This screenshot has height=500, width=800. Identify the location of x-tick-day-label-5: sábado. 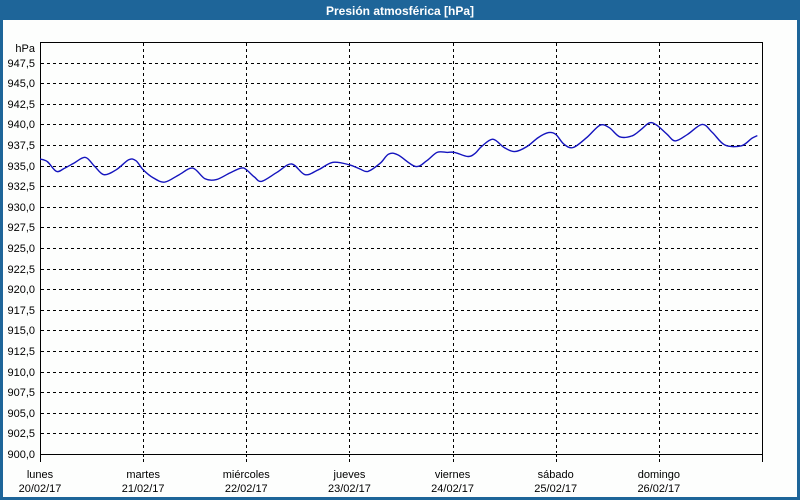
(556, 475).